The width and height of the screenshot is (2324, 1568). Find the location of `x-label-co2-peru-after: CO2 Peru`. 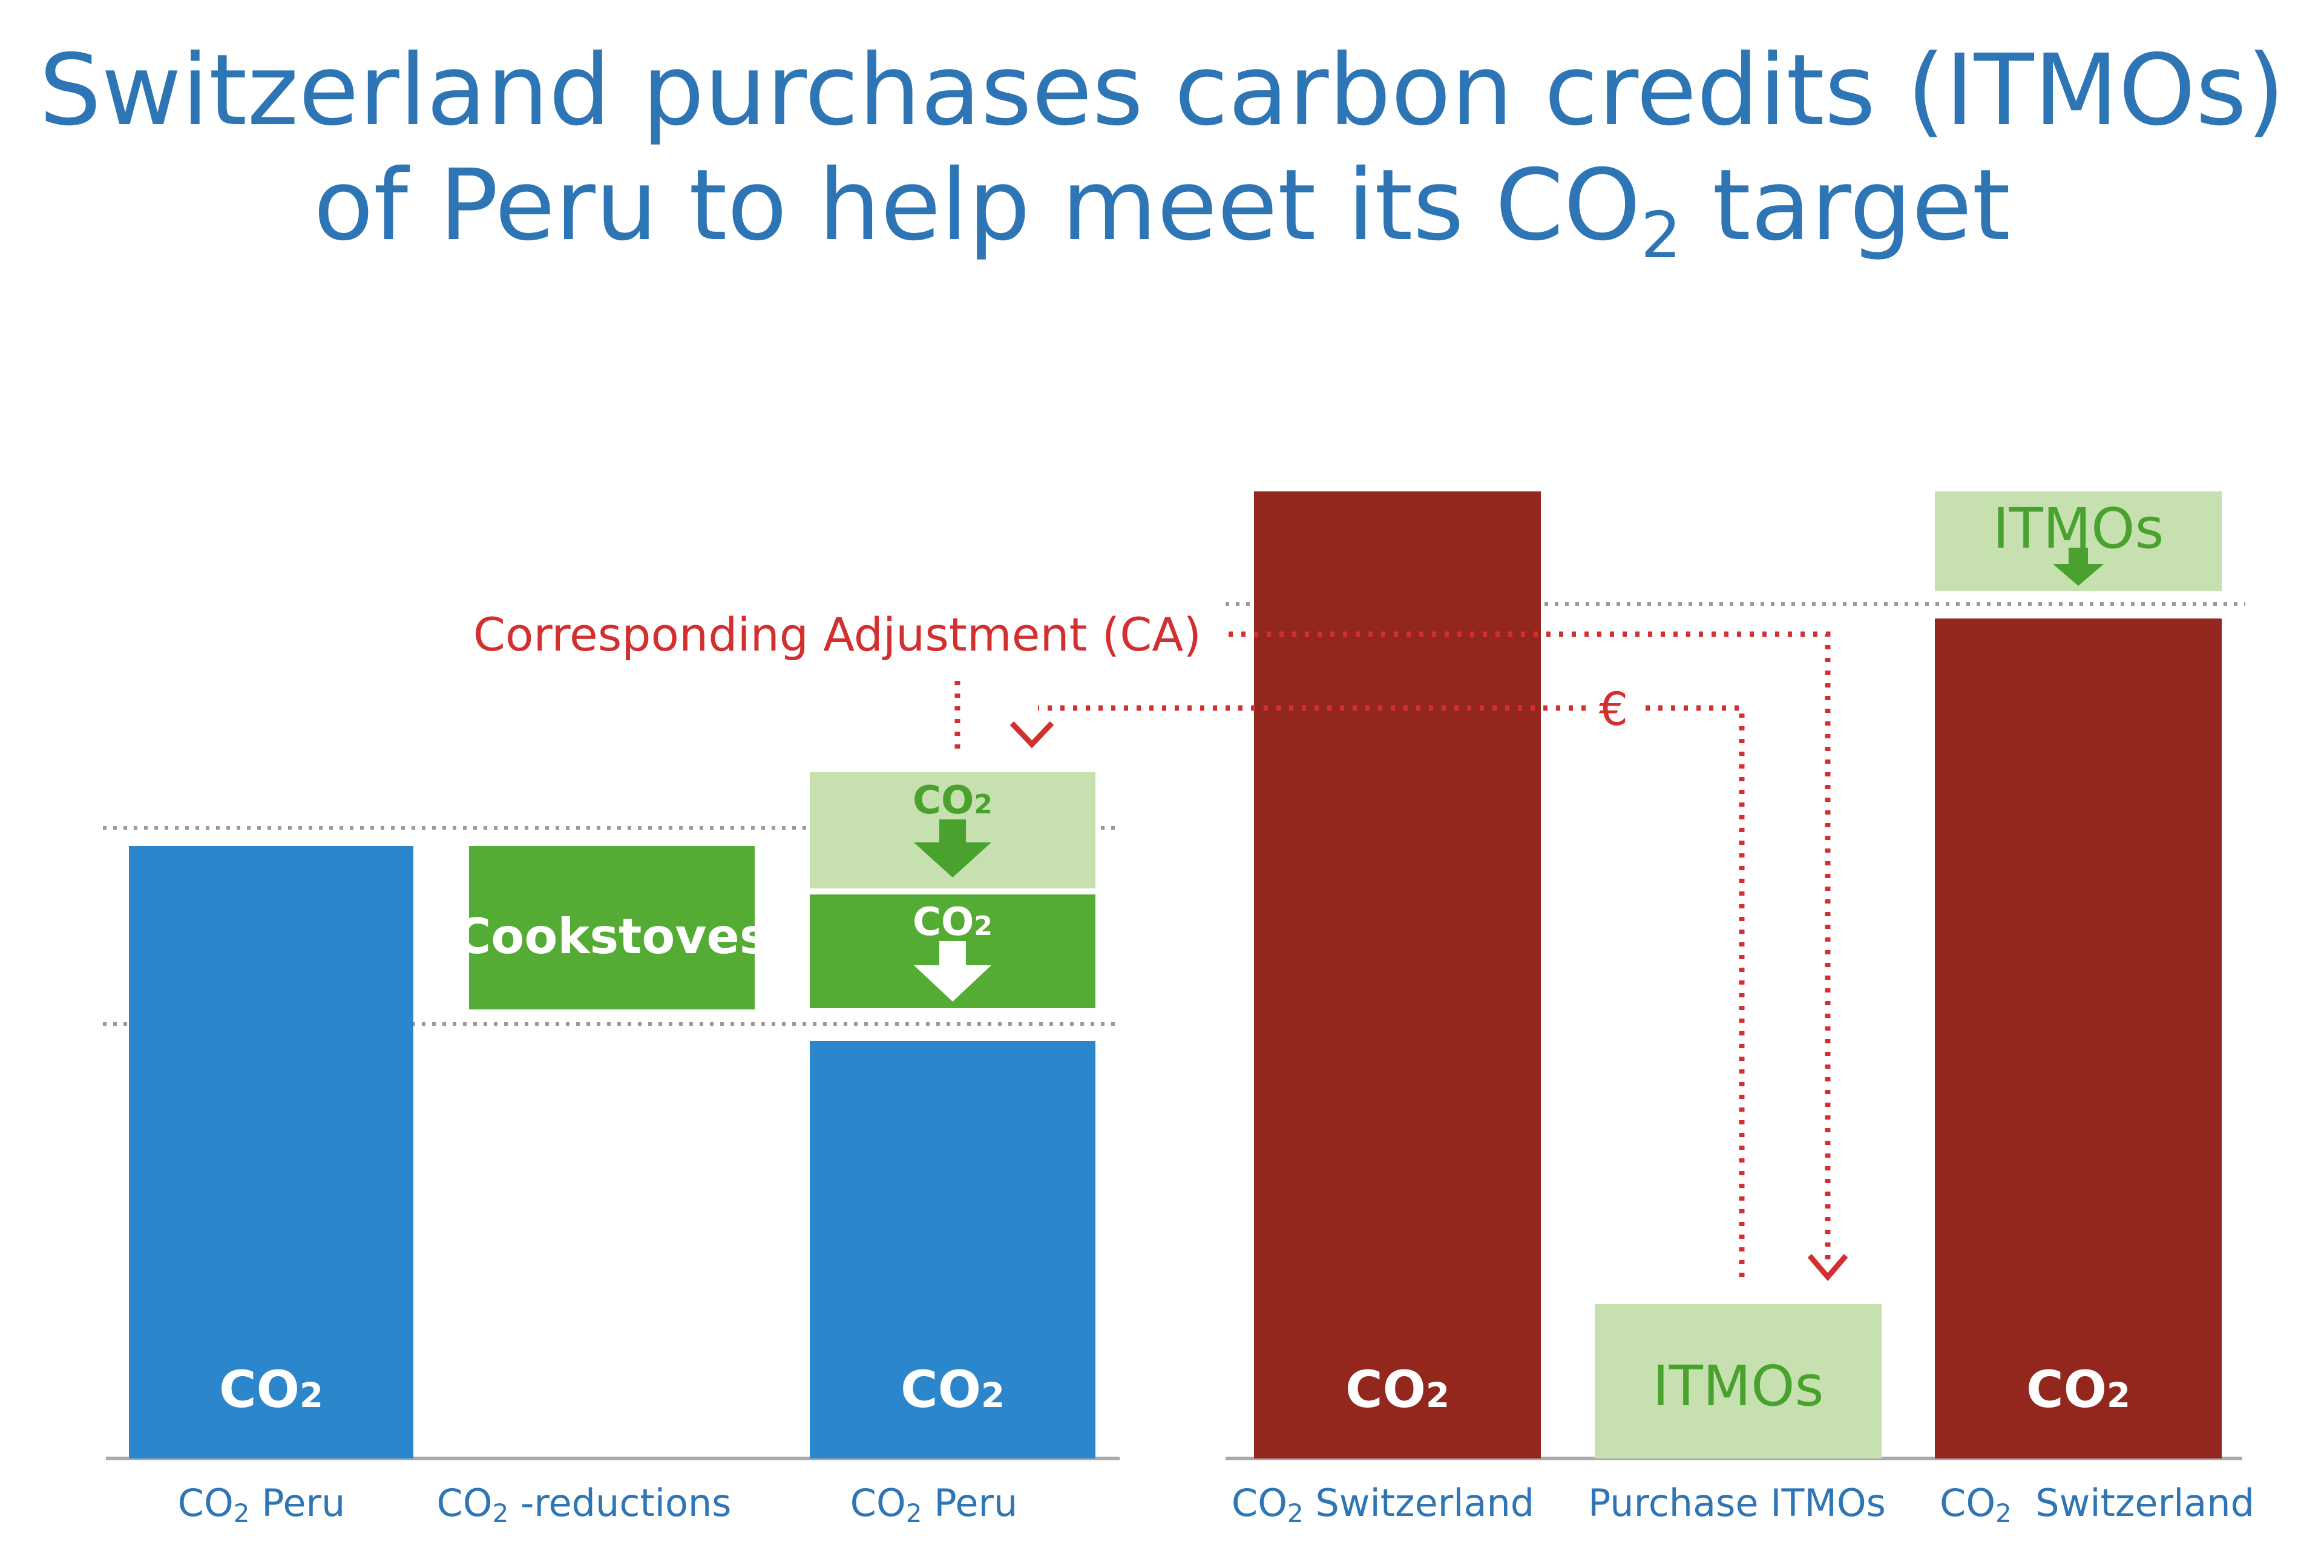

x-label-co2-peru-after: CO2 Peru is located at coordinates (934, 1504).